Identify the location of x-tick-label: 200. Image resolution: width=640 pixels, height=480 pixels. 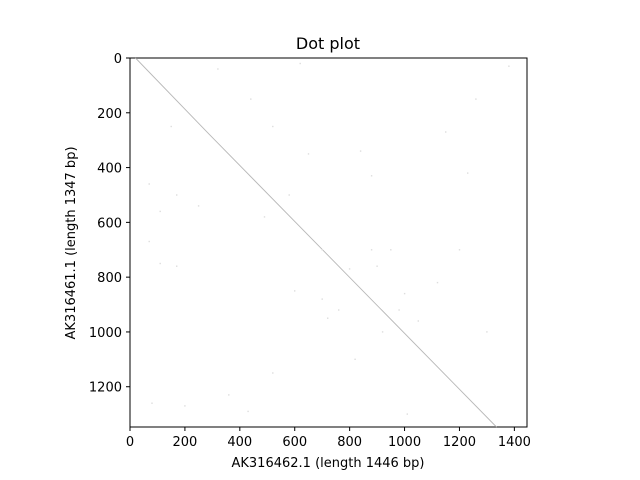
(184, 442).